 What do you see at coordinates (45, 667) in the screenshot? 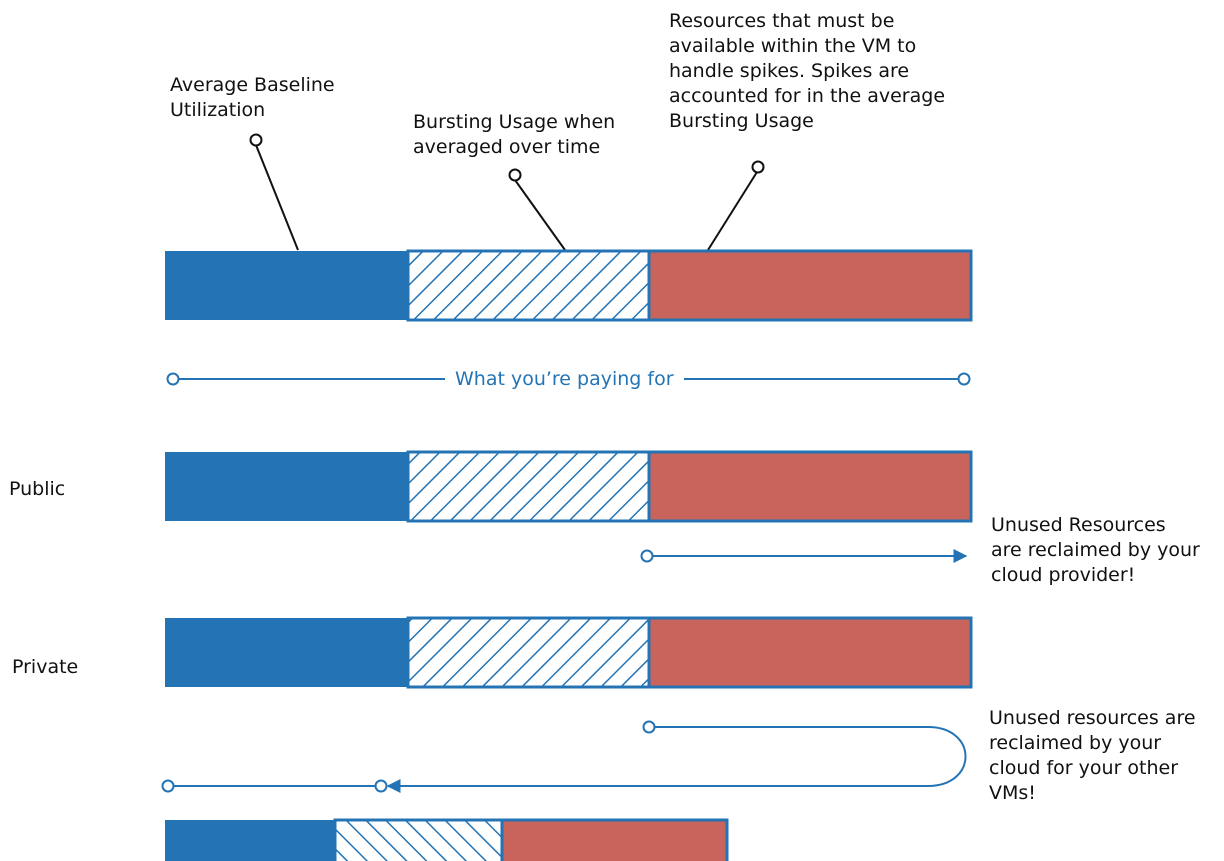
I see `private-row-label: Private` at bounding box center [45, 667].